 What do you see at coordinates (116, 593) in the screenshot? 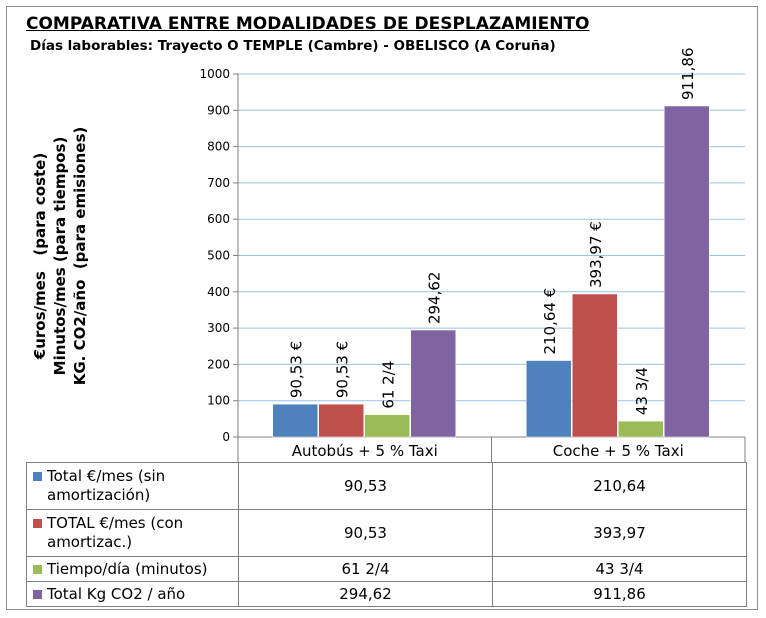
I see `series-label-line: Total Kg CO2 / año` at bounding box center [116, 593].